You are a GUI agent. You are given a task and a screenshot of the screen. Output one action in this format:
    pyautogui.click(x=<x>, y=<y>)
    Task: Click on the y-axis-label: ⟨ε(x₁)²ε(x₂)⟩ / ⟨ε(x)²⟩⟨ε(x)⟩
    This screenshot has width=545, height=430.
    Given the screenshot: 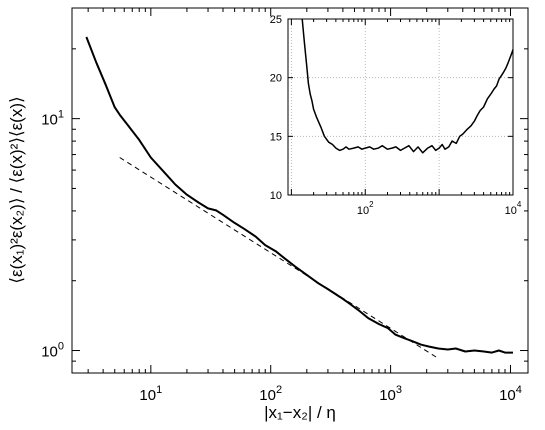 What is the action you would take?
    pyautogui.click(x=16, y=189)
    